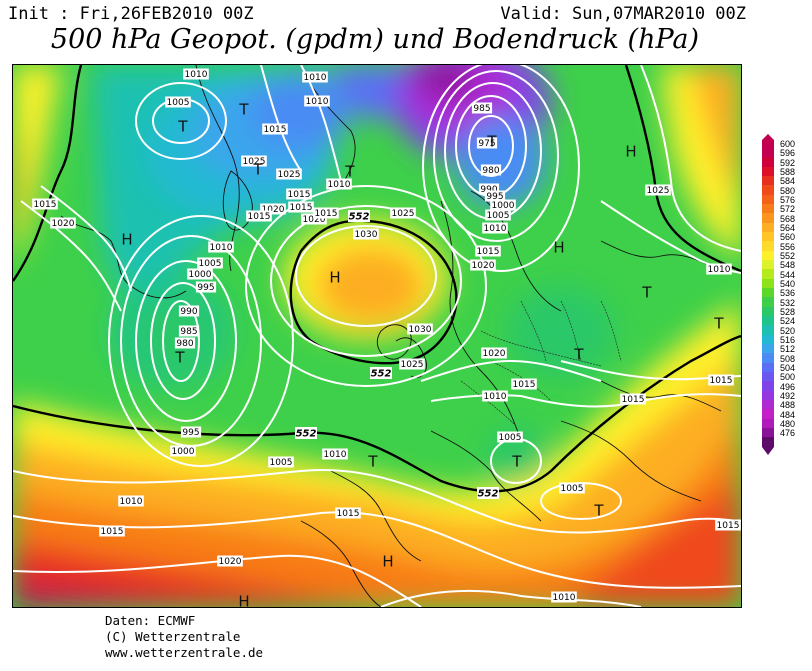 The height and width of the screenshot is (671, 812). I want to click on svg-text: 1000, so click(183, 452).